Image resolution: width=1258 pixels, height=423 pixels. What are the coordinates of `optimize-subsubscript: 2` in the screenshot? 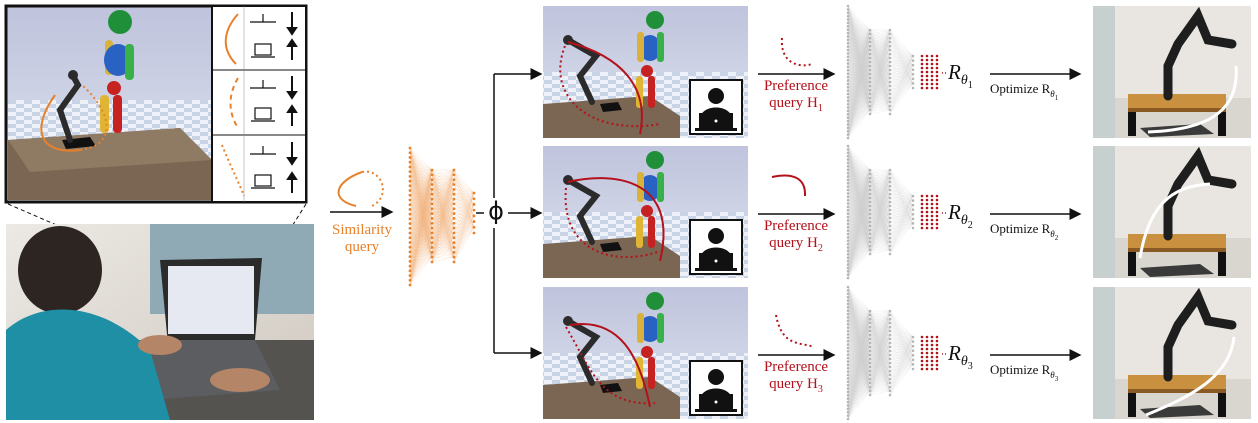 It's located at (1056, 237).